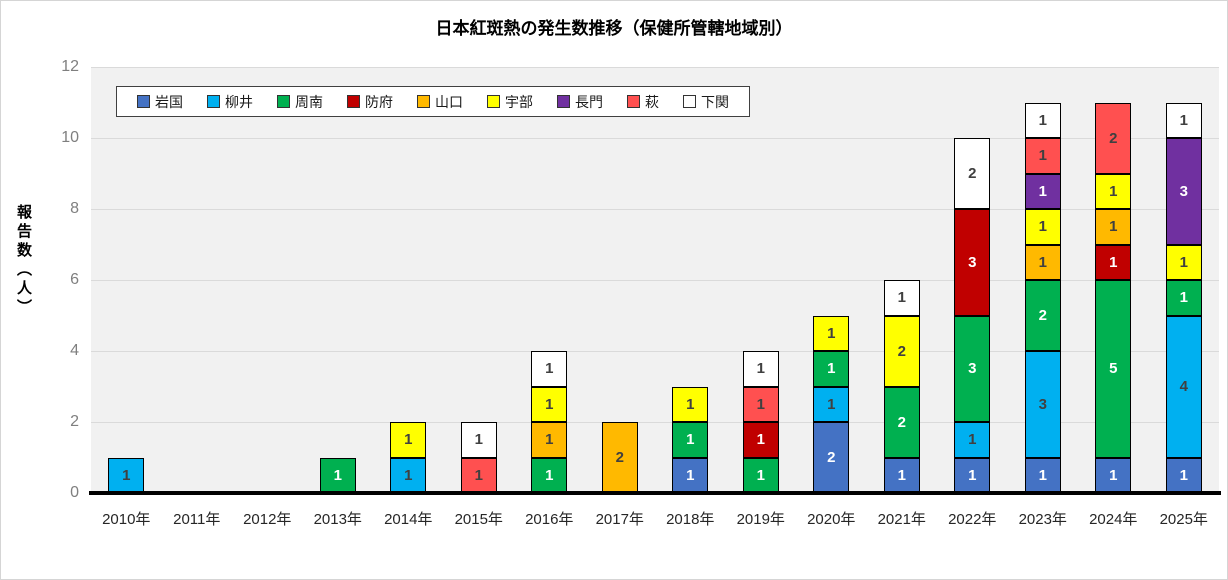 The image size is (1228, 580). I want to click on legend-item-5: 宇部, so click(510, 102).